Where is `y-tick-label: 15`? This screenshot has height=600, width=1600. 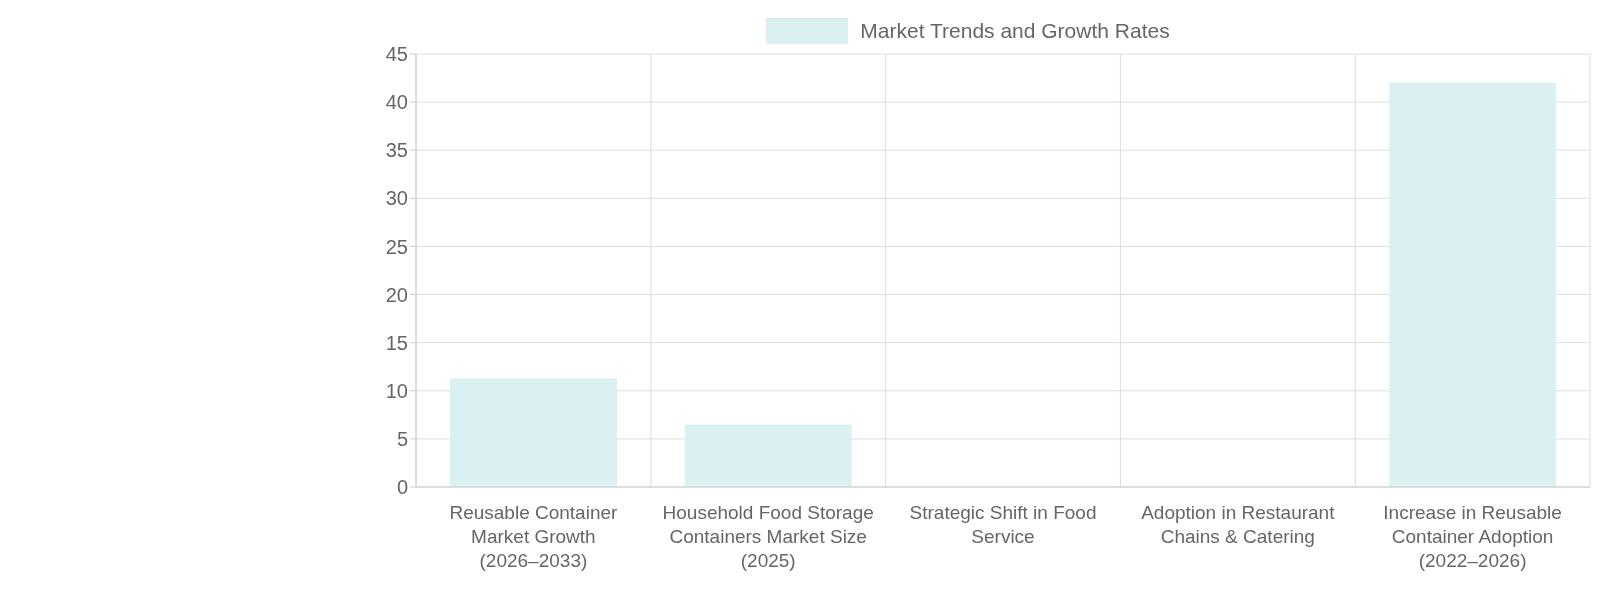 y-tick-label: 15 is located at coordinates (396, 342).